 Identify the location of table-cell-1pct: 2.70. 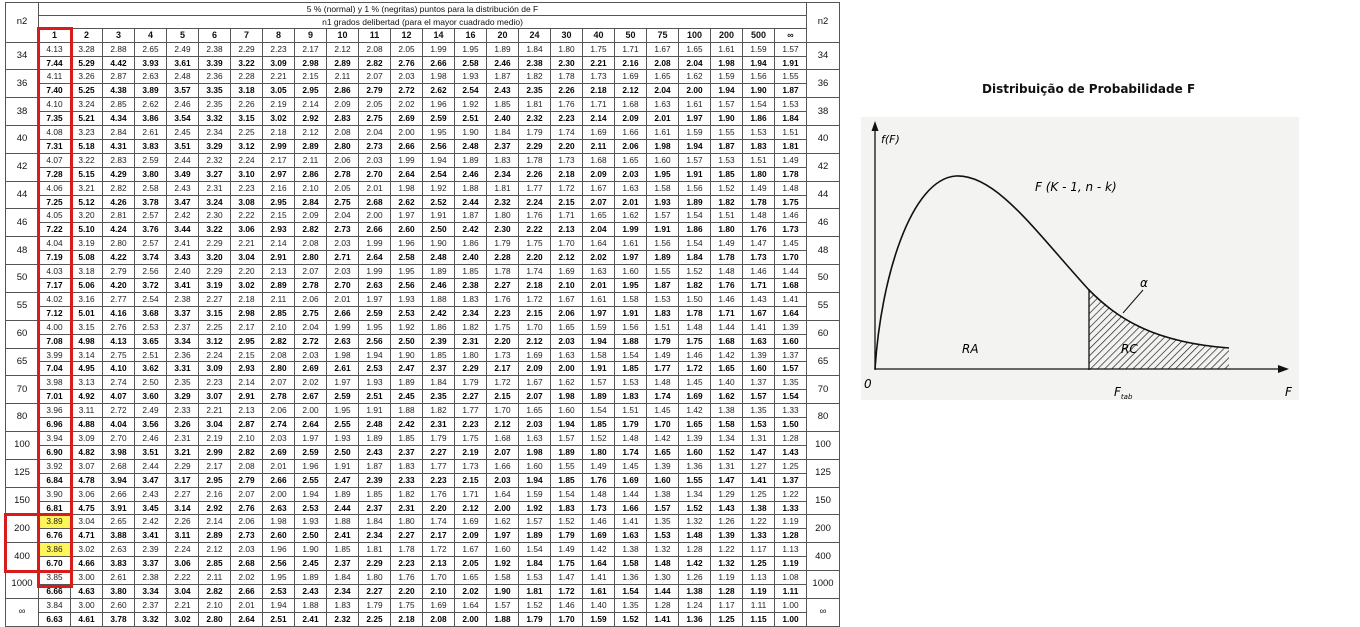
(342, 285).